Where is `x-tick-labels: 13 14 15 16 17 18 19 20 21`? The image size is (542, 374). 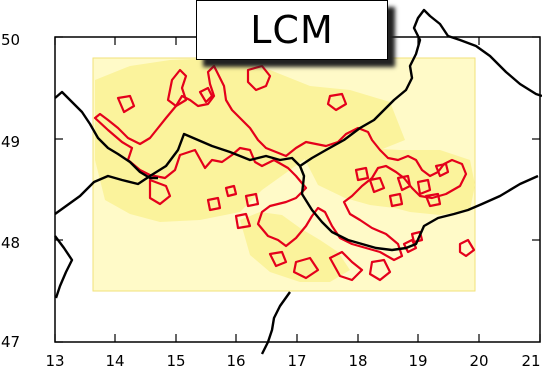 x-tick-labels: 13 14 15 16 17 18 19 20 21 is located at coordinates (292, 361).